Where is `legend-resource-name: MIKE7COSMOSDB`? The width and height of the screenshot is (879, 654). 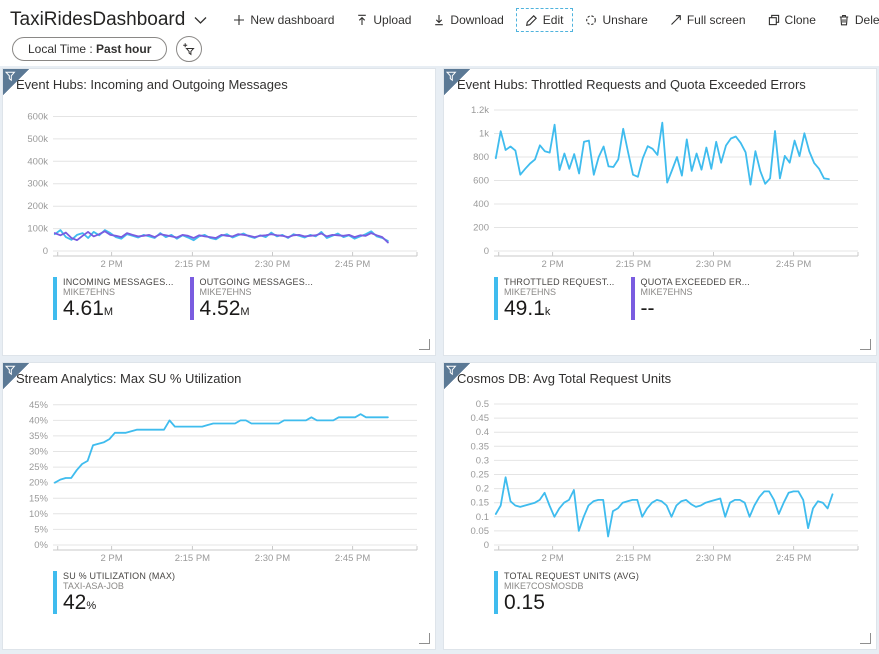 legend-resource-name: MIKE7COSMOSDB is located at coordinates (544, 586).